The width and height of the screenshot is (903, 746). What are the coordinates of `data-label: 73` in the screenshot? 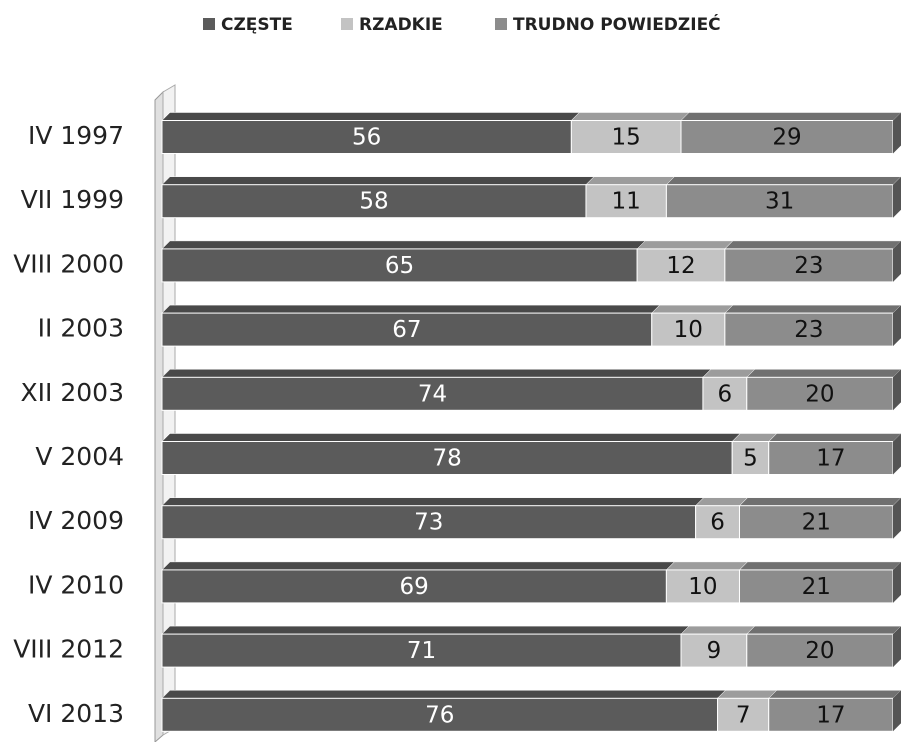 It's located at (428, 523).